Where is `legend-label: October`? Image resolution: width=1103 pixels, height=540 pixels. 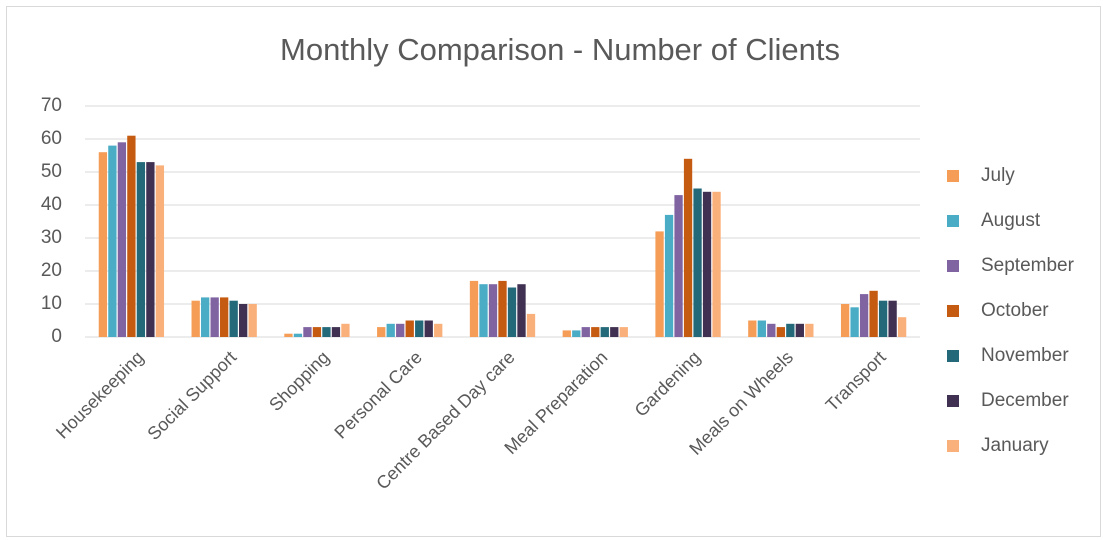 legend-label: October is located at coordinates (1015, 310).